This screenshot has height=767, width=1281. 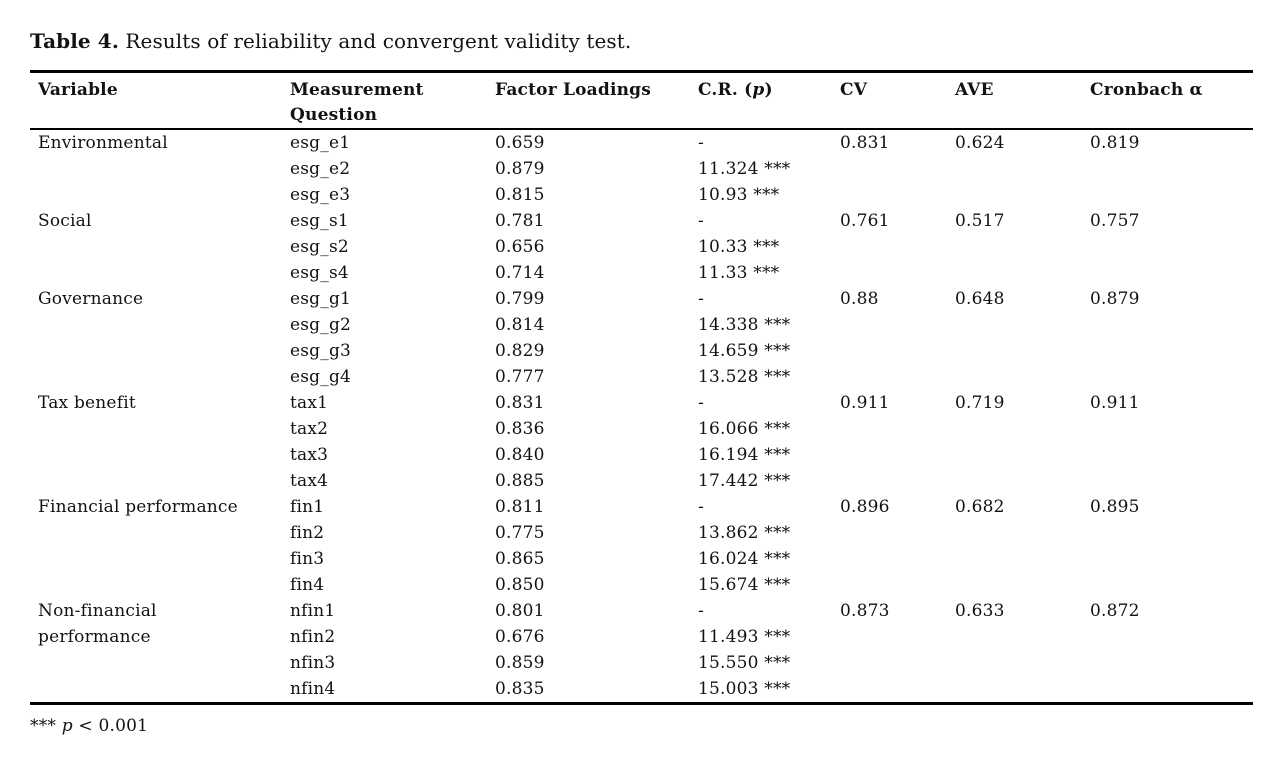 I want to click on cell-factor-loading: 0.850, so click(x=520, y=585).